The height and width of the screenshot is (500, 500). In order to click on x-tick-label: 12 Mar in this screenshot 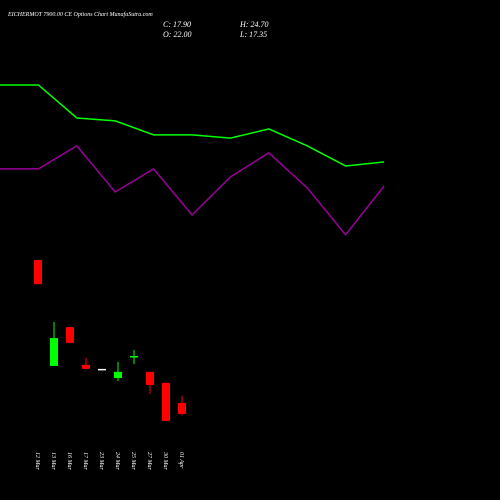, I will do `click(37, 461)`.